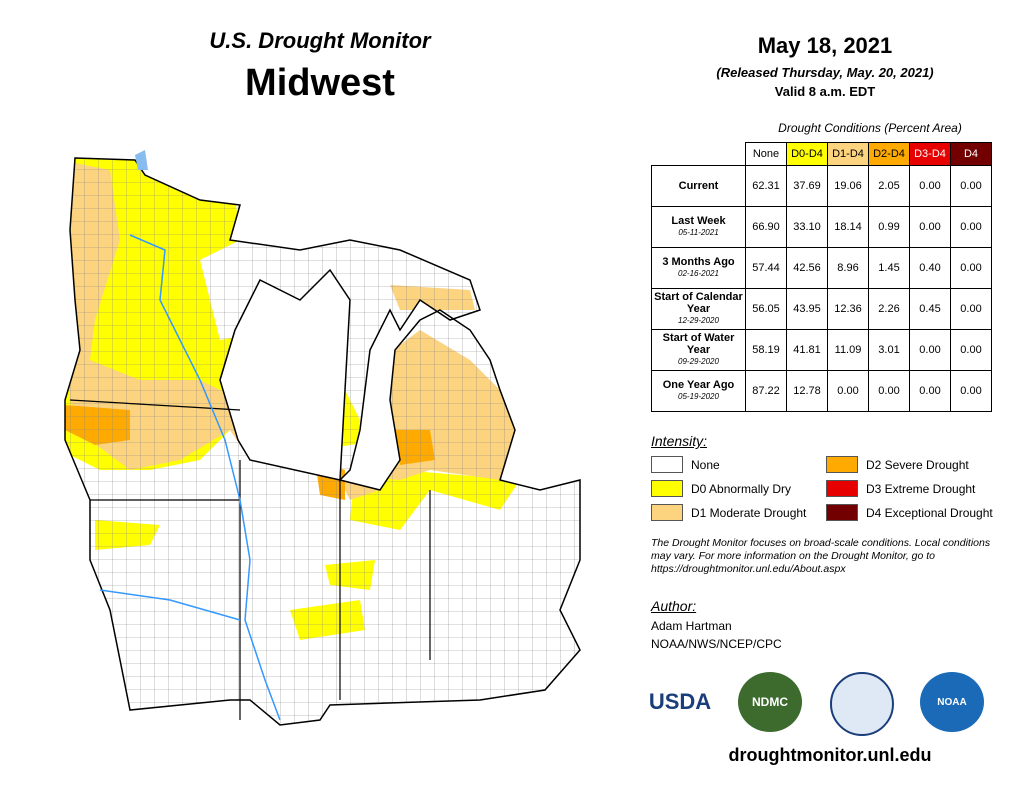 The height and width of the screenshot is (791, 1024). Describe the element at coordinates (698, 309) in the screenshot. I see `row-label: Start of Calendar Year 12-29-2020` at that location.